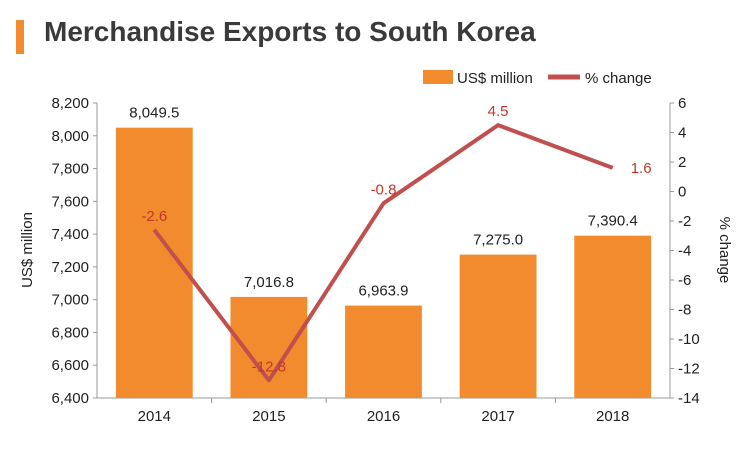 This screenshot has width=750, height=450. I want to click on y-tick-label-left: 6,800, so click(70, 332).